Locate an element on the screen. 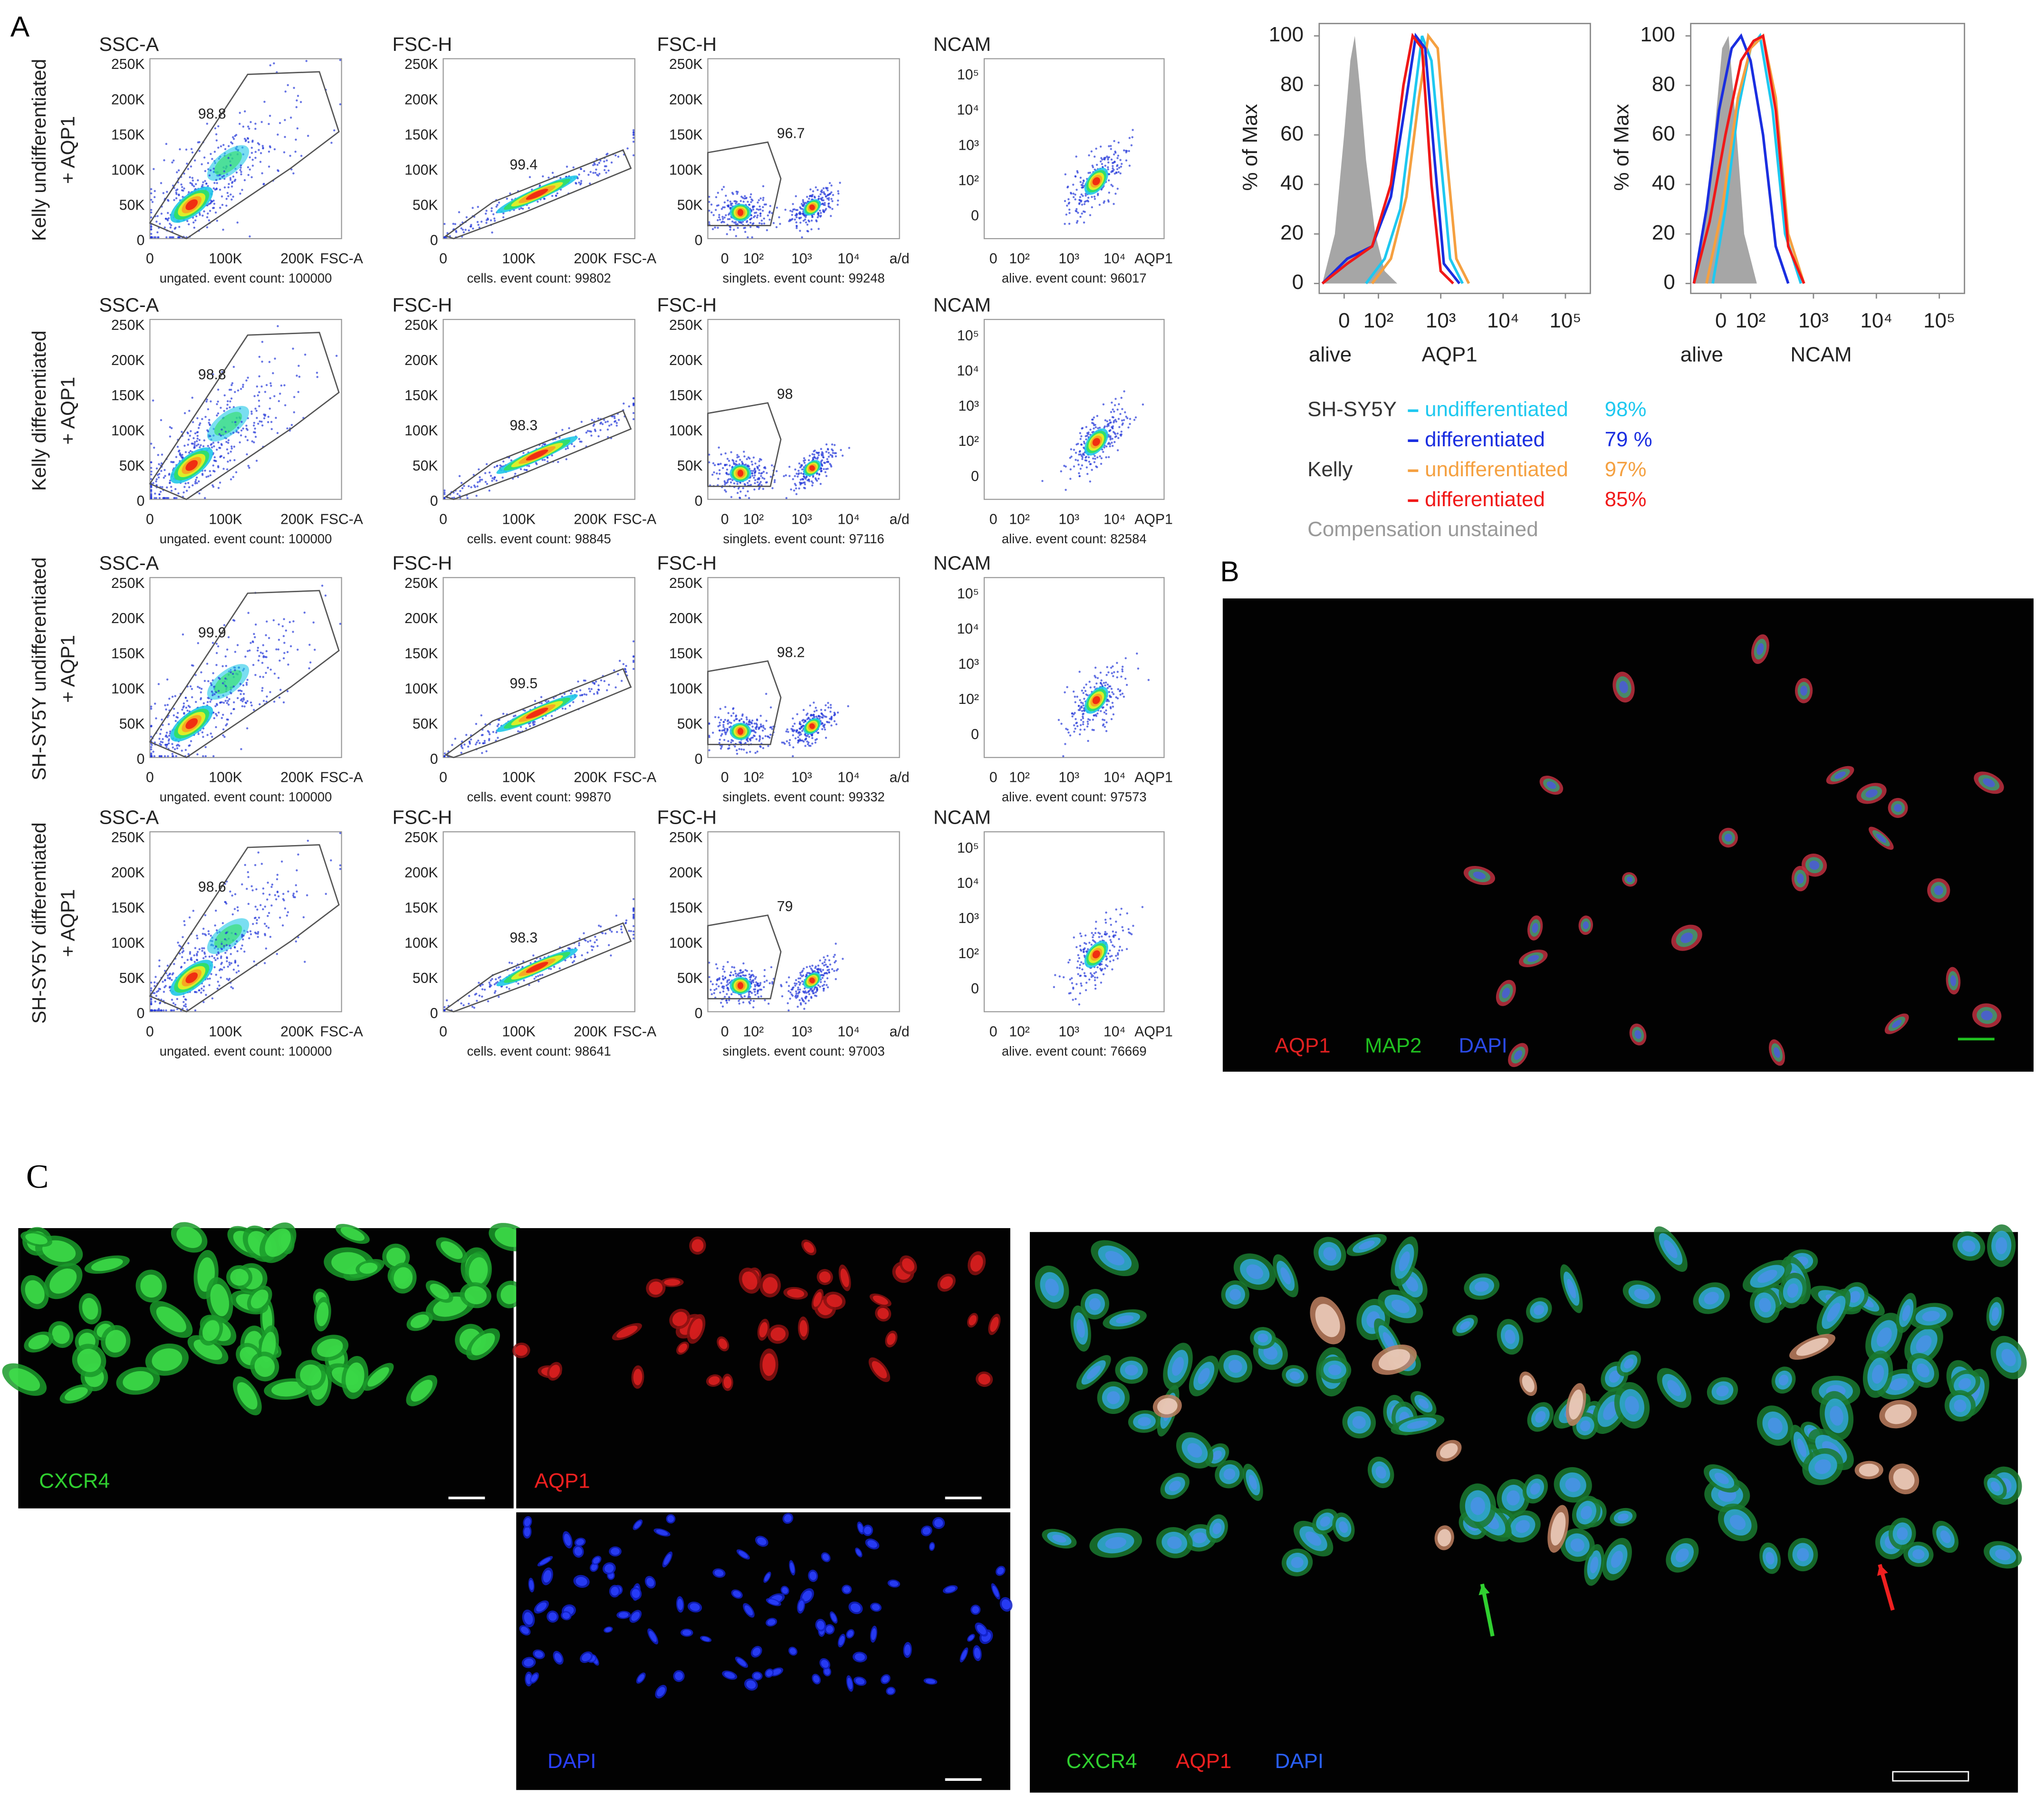 Image resolution: width=2044 pixels, height=1807 pixels. y-tick-label: 150K is located at coordinates (421, 908).